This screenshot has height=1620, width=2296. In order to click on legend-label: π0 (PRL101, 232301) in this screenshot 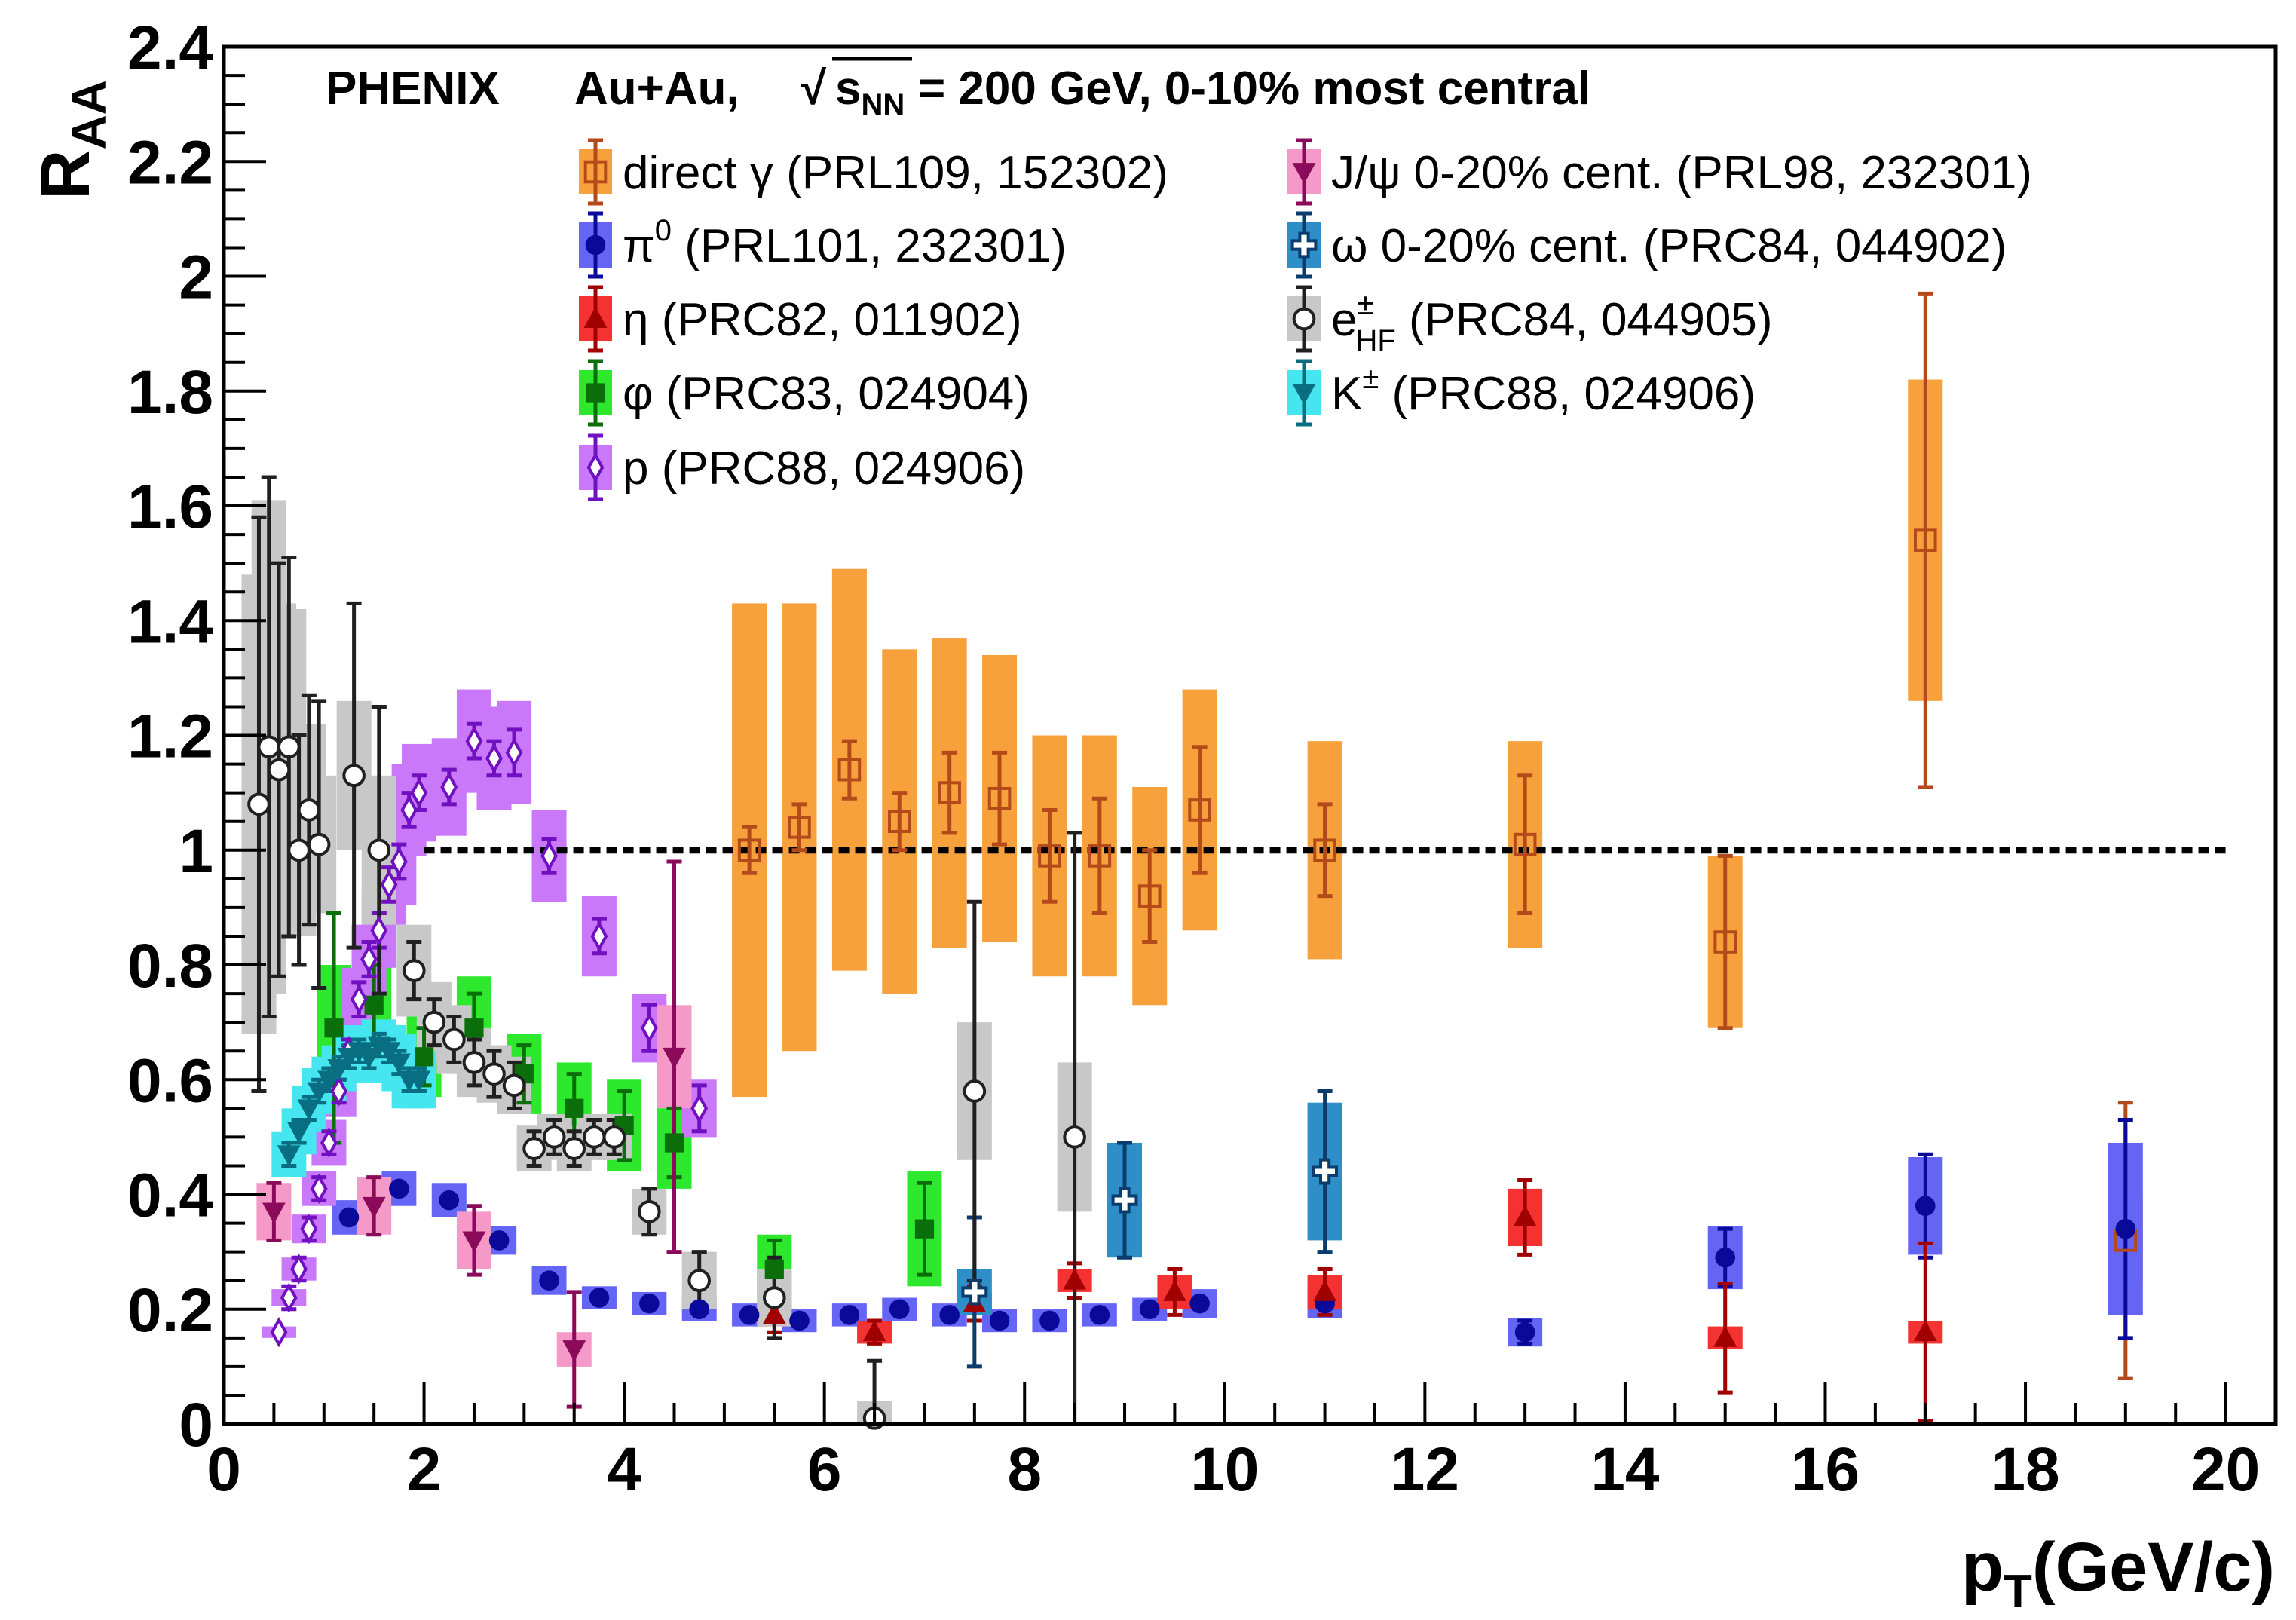, I will do `click(845, 243)`.